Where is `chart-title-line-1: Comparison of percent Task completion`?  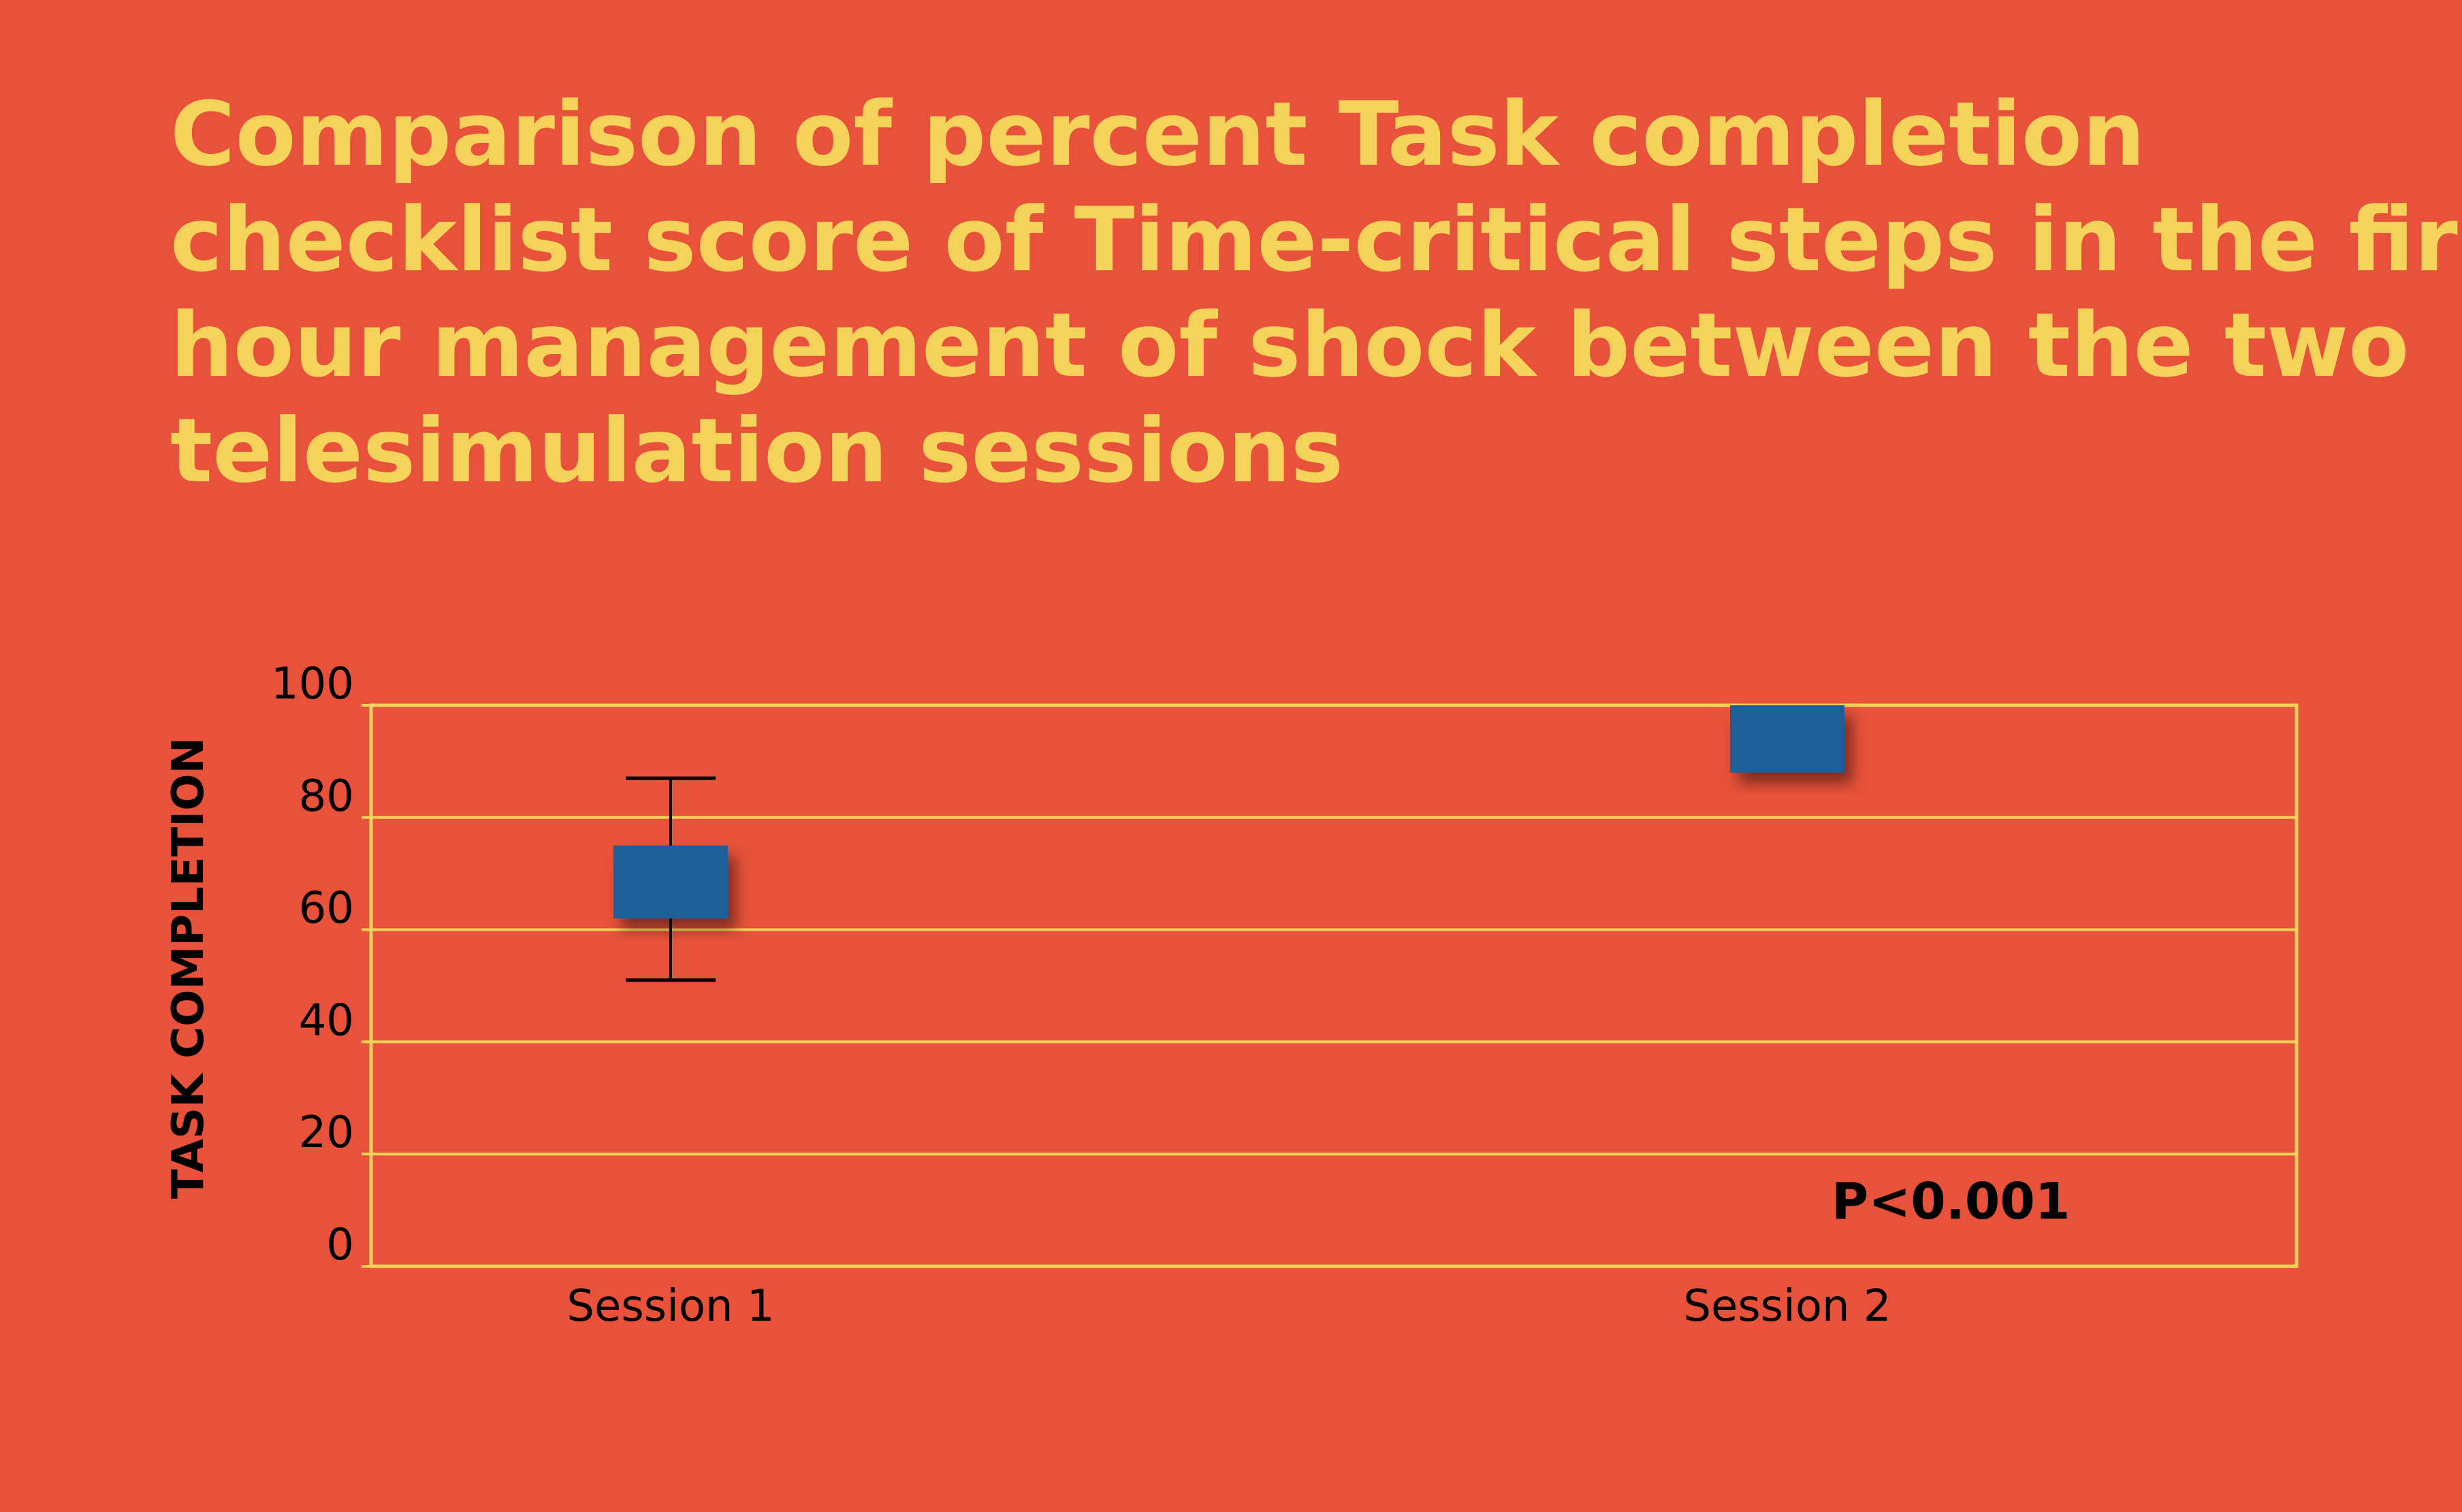 chart-title-line-1: Comparison of percent Task completion is located at coordinates (1158, 134).